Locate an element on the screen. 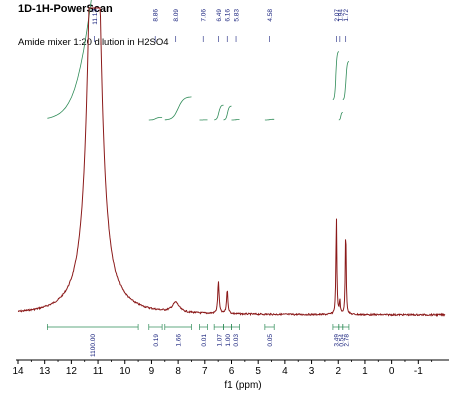 The width and height of the screenshot is (474, 402). peak-label: 1.94 is located at coordinates (340, 15).